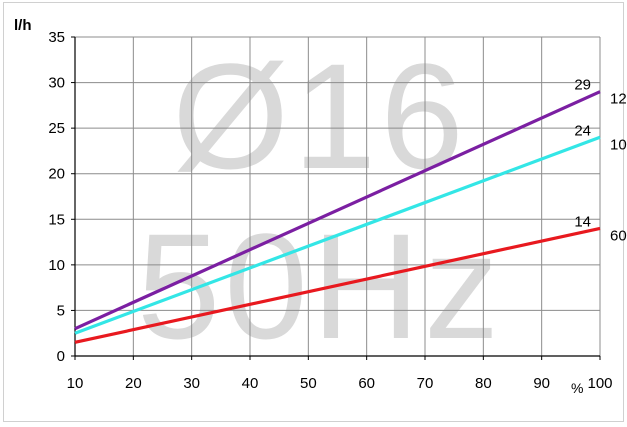 Image resolution: width=627 pixels, height=427 pixels. Describe the element at coordinates (250, 383) in the screenshot. I see `x-tick-label: 40` at that location.